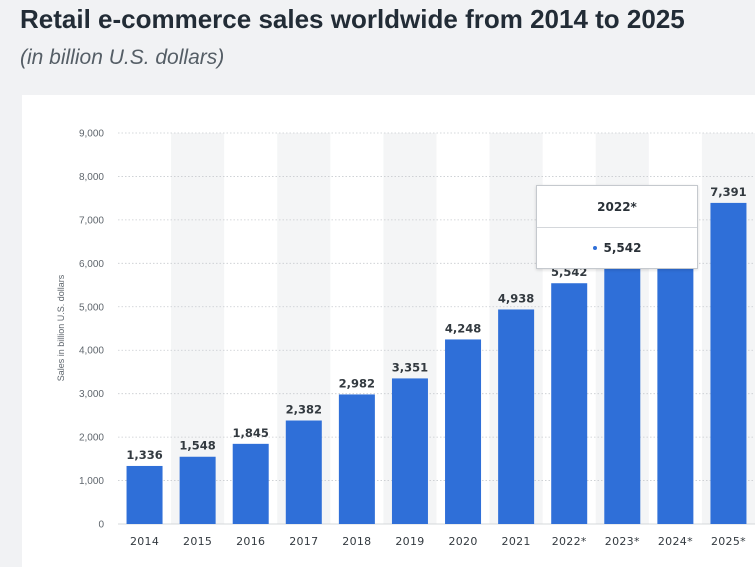 This screenshot has width=755, height=567. I want to click on x-tick-label: 2019, so click(409, 541).